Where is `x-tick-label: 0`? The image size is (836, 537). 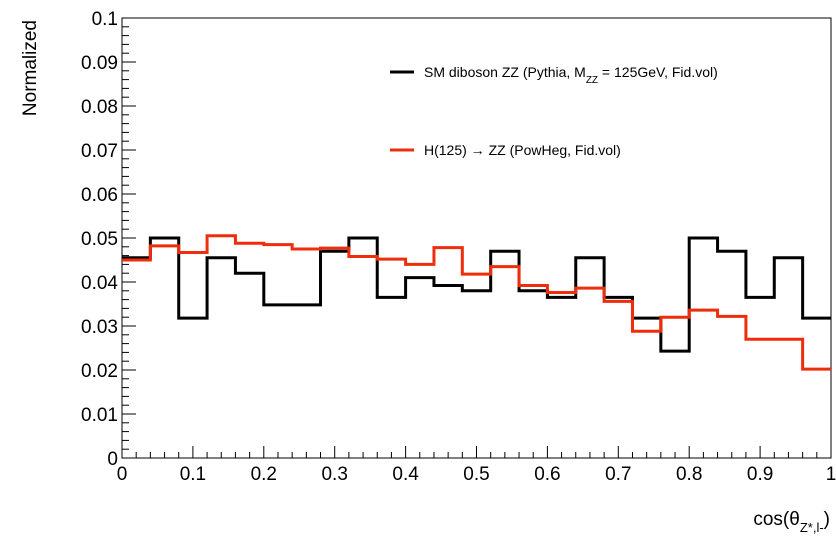 x-tick-label: 0 is located at coordinates (122, 474).